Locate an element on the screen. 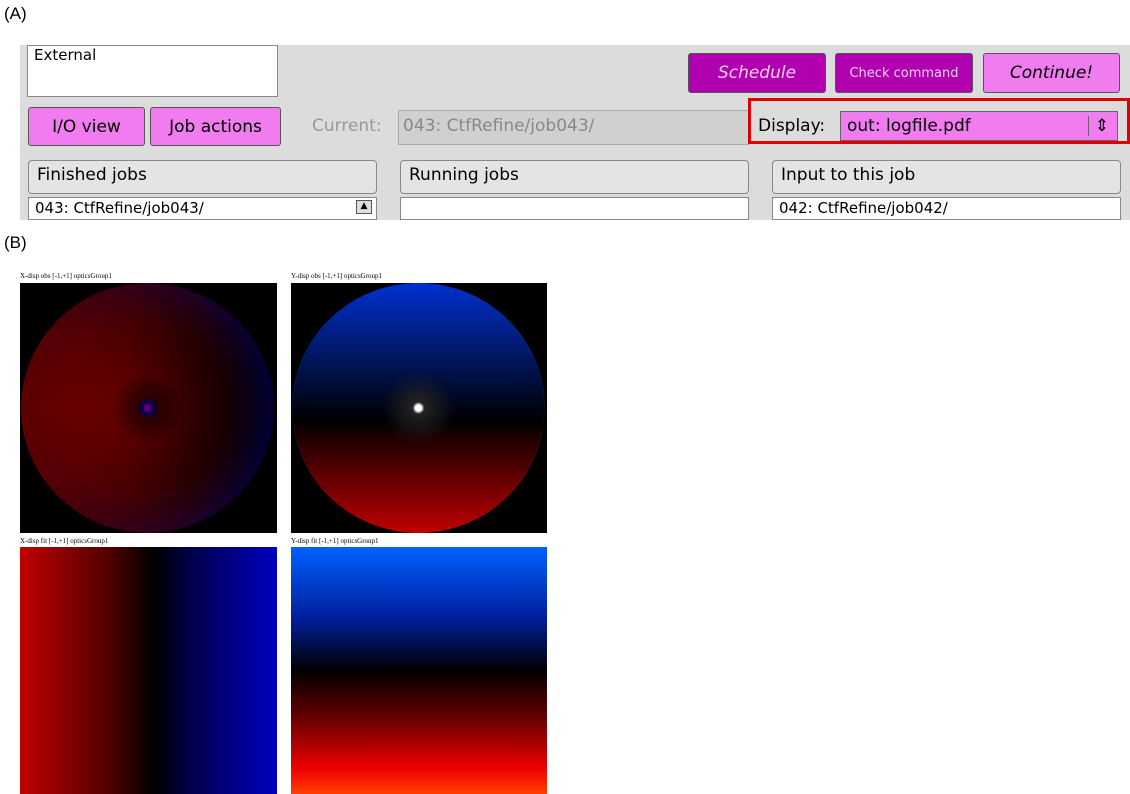 The height and width of the screenshot is (794, 1130). dropdown-arrow: ⇕ is located at coordinates (1098, 126).